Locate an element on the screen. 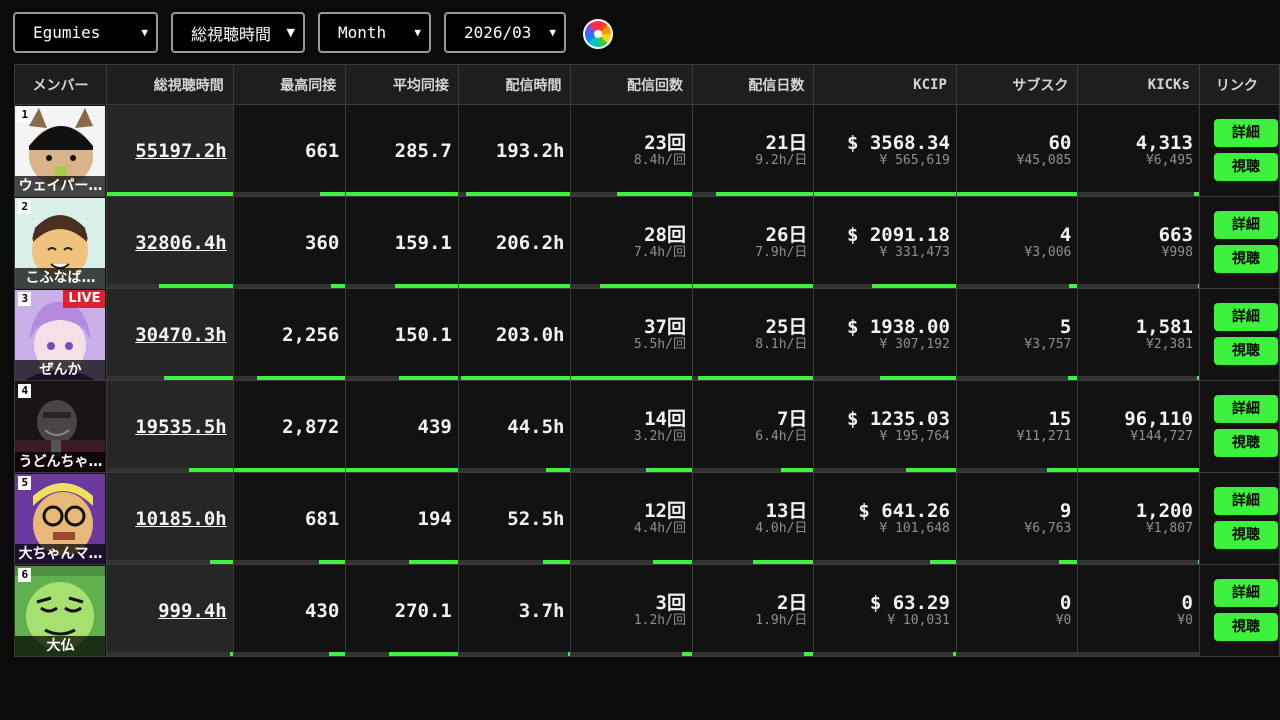 Image resolution: width=1280 pixels, height=720 pixels. column-header-peak: 最高同接 is located at coordinates (289, 84).